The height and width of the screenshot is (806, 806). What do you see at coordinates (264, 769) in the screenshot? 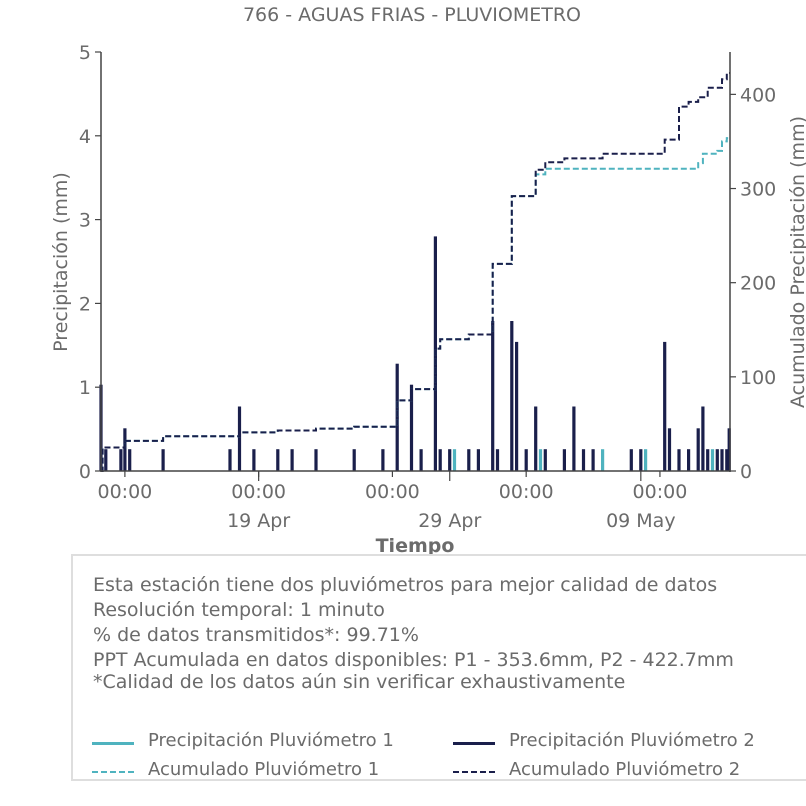
I see `legend-label-a1: Acumulado Pluviómetro 1` at bounding box center [264, 769].